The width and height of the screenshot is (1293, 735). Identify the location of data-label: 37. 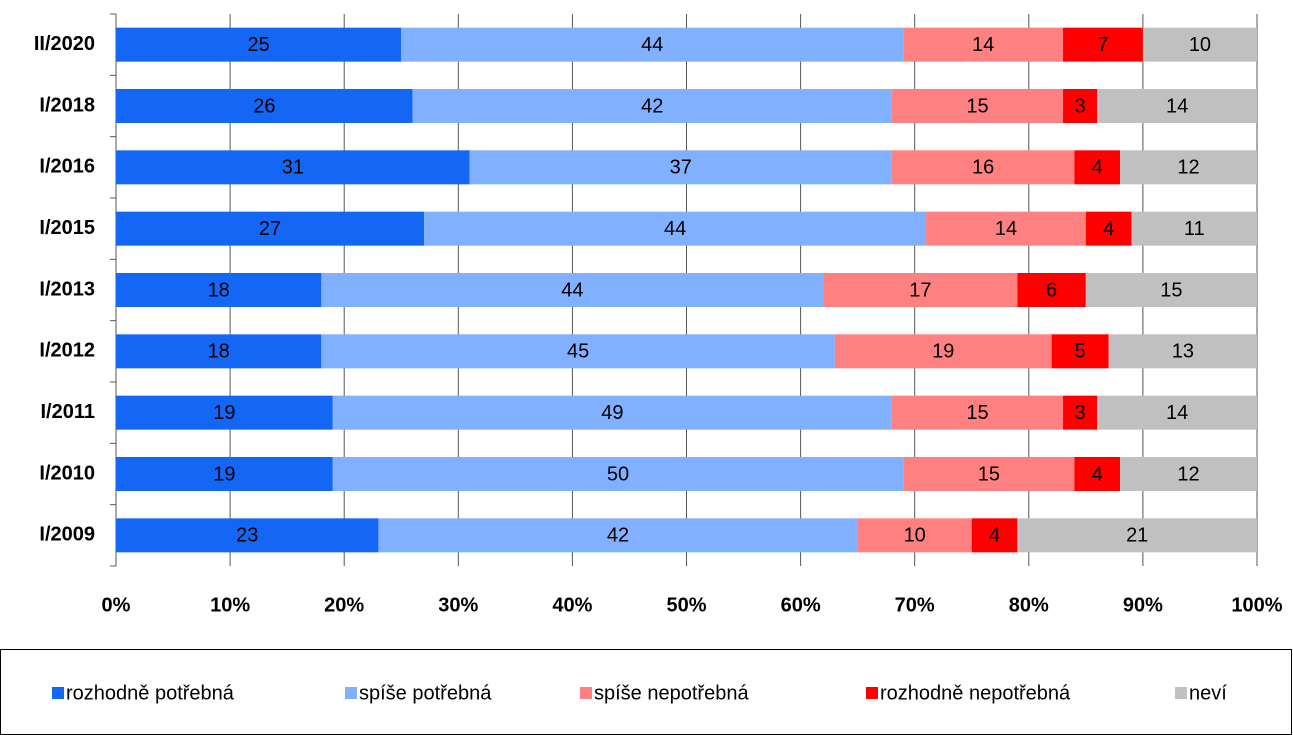
(681, 168).